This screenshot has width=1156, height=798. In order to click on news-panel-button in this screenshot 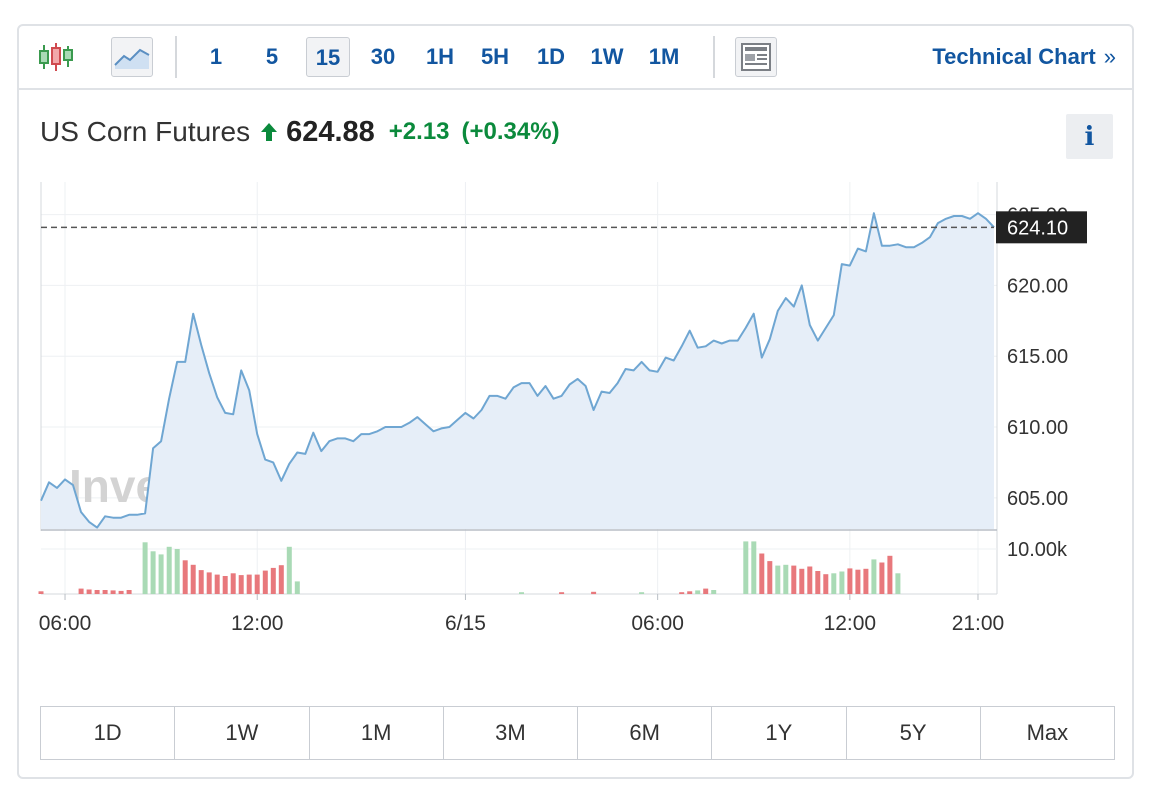, I will do `click(756, 57)`.